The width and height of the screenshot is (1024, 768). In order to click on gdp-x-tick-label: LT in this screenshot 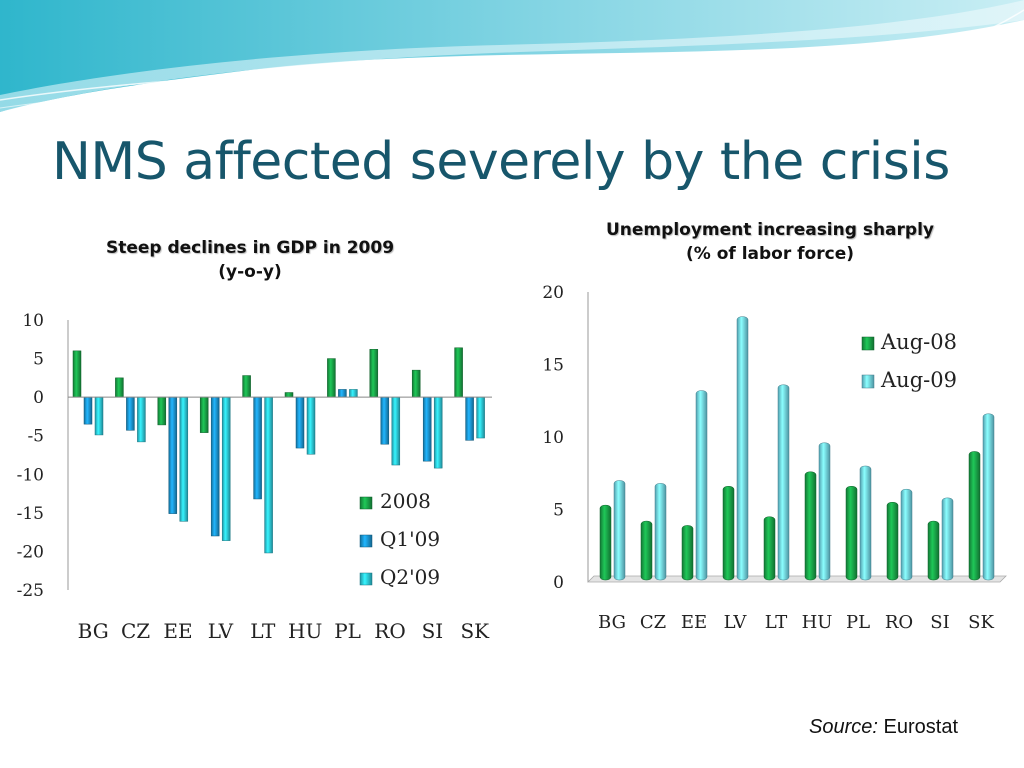, I will do `click(263, 631)`.